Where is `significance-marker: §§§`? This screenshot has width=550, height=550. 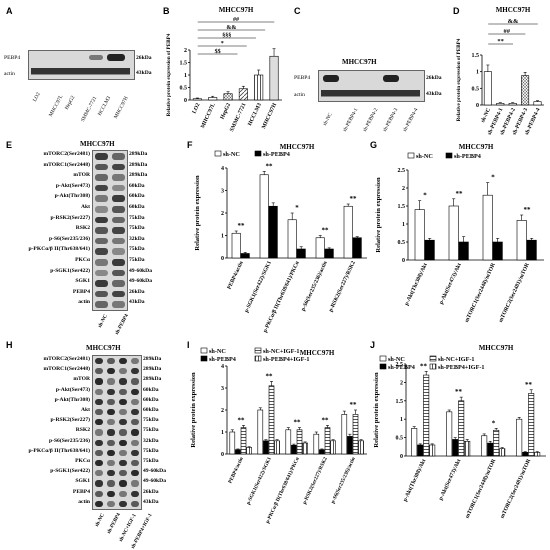
significance-marker: §§§ is located at coordinates (226, 36).